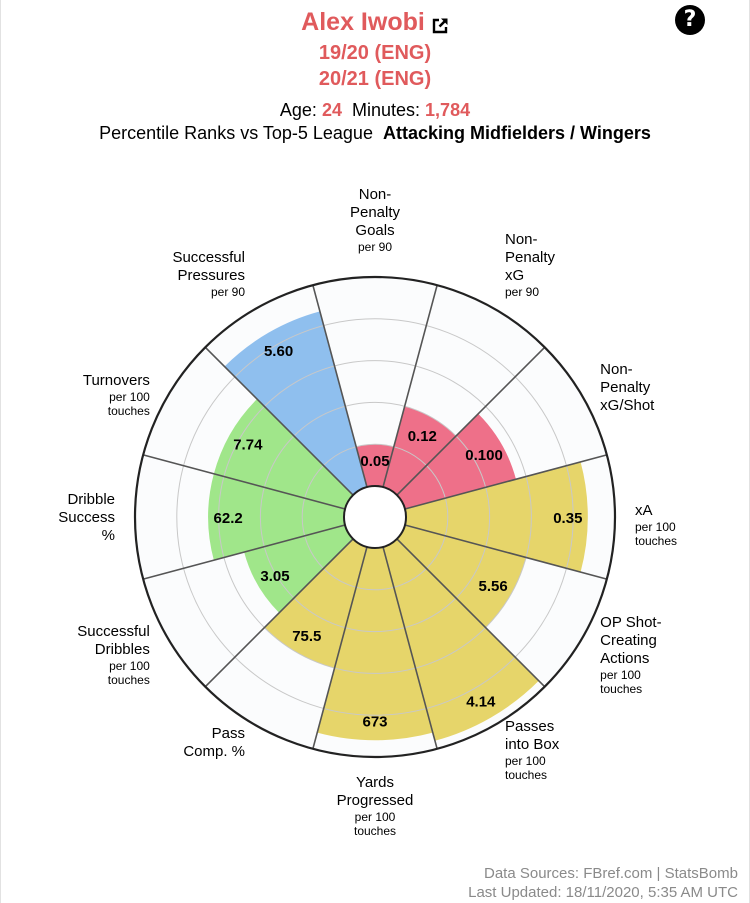  I want to click on value-label: 5.60, so click(278, 351).